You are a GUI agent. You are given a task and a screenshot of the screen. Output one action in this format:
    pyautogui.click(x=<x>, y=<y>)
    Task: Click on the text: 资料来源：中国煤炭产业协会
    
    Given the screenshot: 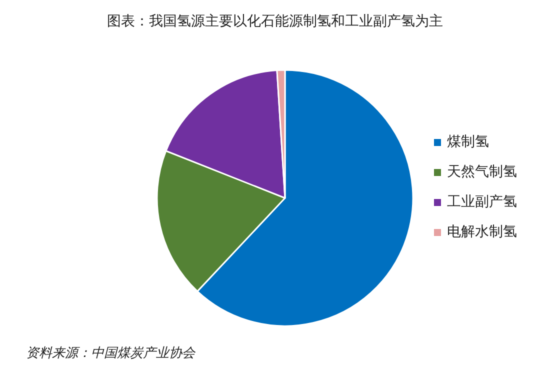 What is the action you would take?
    pyautogui.click(x=111, y=352)
    